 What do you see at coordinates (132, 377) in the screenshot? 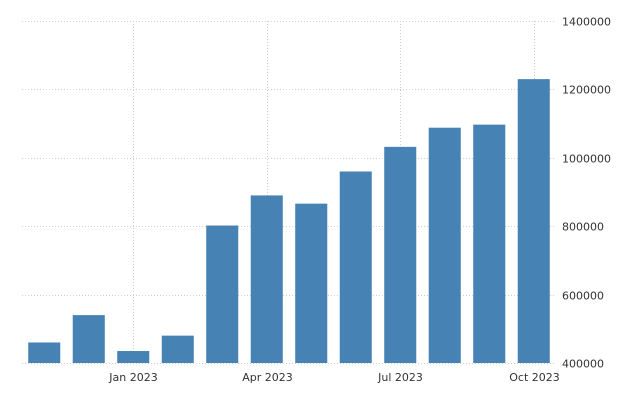
I see `x-tick-label: Jan 2023` at bounding box center [132, 377].